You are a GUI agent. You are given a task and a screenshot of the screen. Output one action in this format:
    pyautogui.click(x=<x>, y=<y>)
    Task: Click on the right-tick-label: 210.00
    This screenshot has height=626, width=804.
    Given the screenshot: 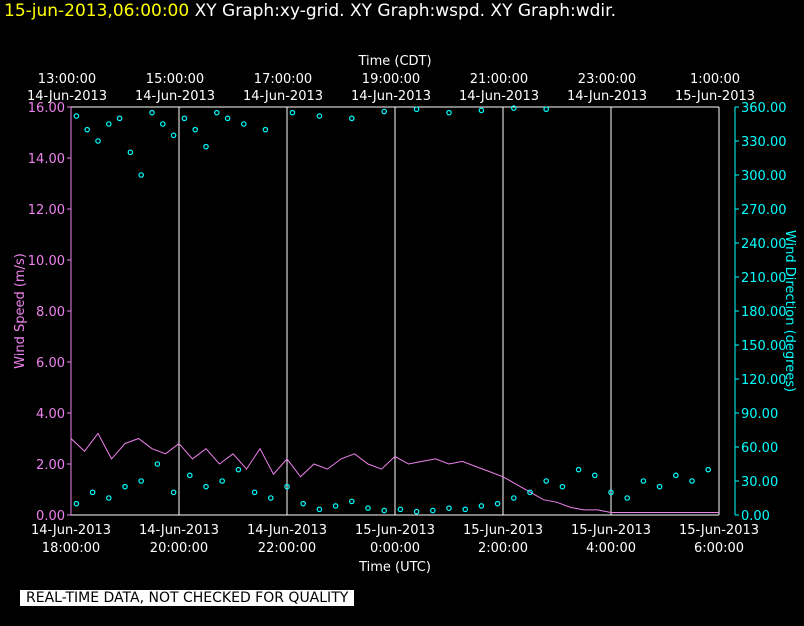 What is the action you would take?
    pyautogui.click(x=764, y=278)
    